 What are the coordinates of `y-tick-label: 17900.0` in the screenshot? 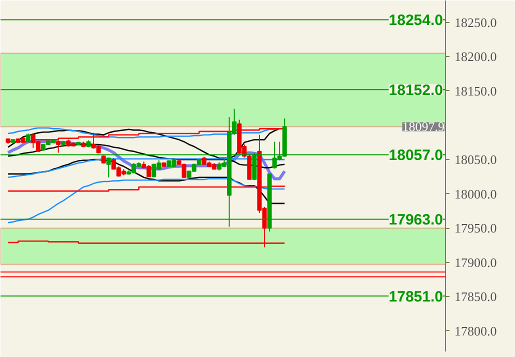 It's located at (475, 262).